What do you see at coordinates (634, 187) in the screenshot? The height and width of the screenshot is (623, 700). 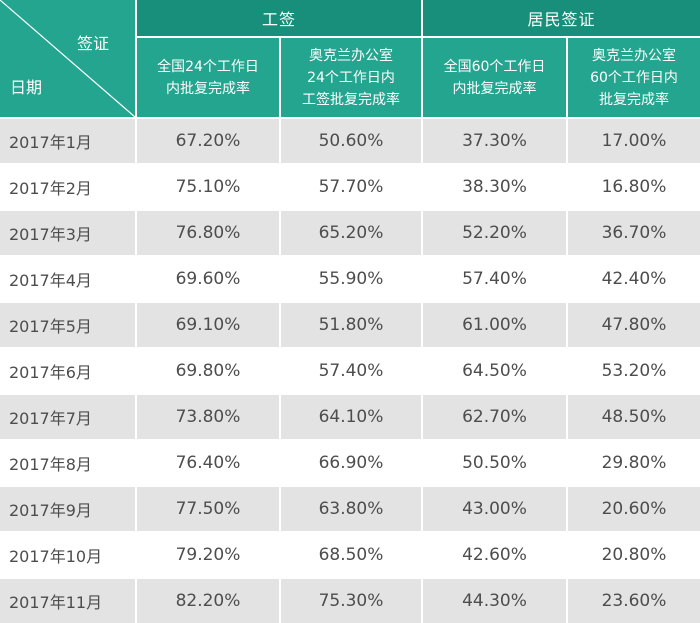 I see `row-value-cell: 16.80%` at bounding box center [634, 187].